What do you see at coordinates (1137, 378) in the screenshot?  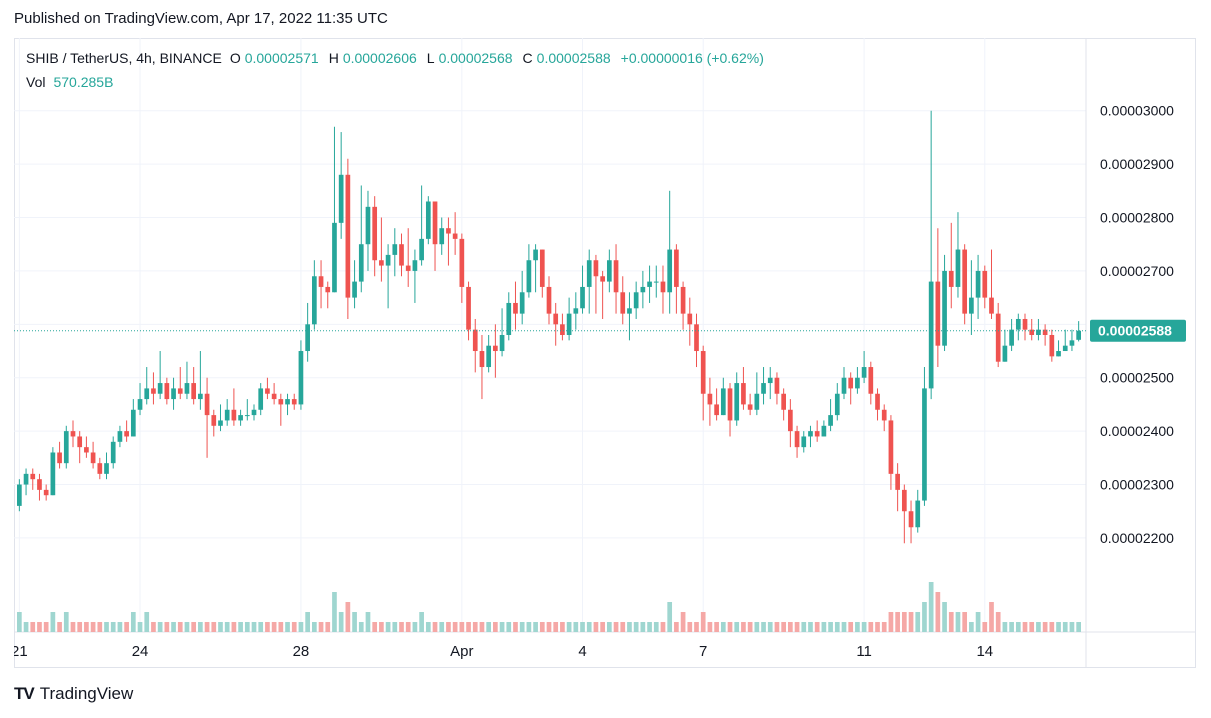 I see `y-tick-label: 0.00002500` at bounding box center [1137, 378].